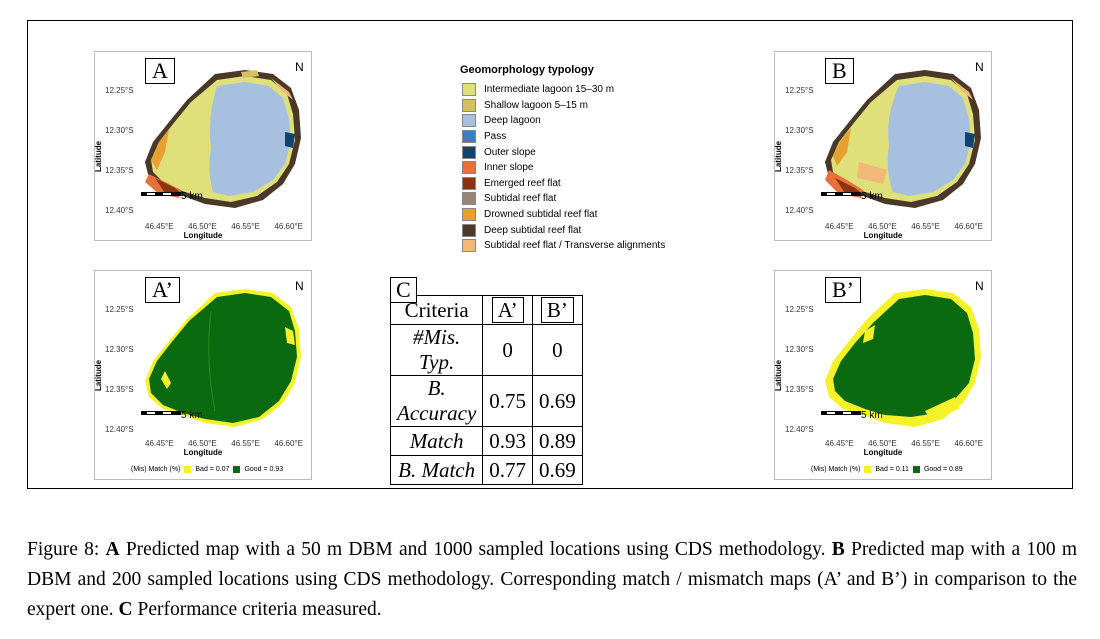  I want to click on caption-c-text: Performance criteria measured., so click(259, 609).